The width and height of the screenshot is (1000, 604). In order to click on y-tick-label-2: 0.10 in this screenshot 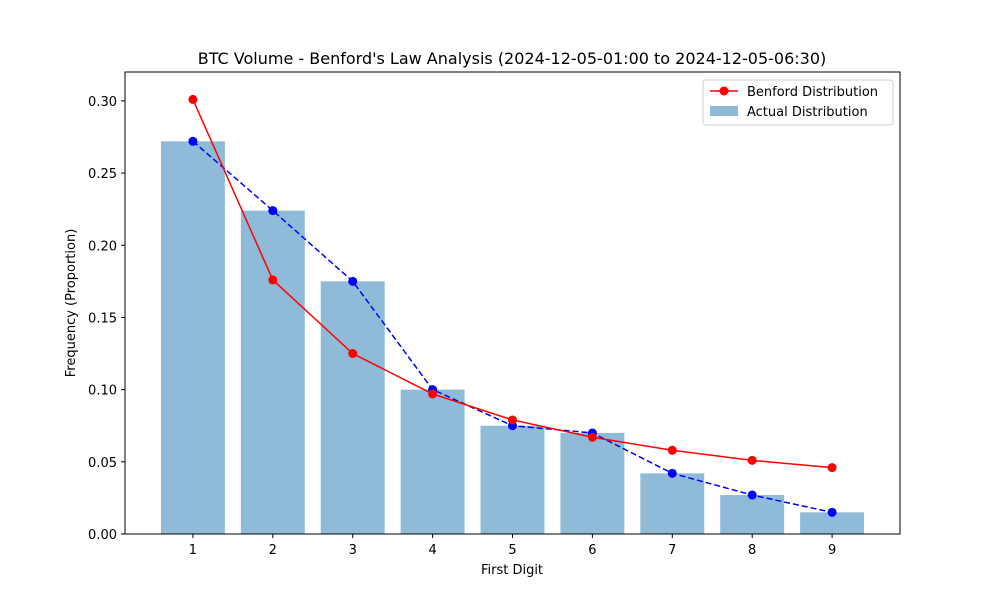, I will do `click(102, 391)`.